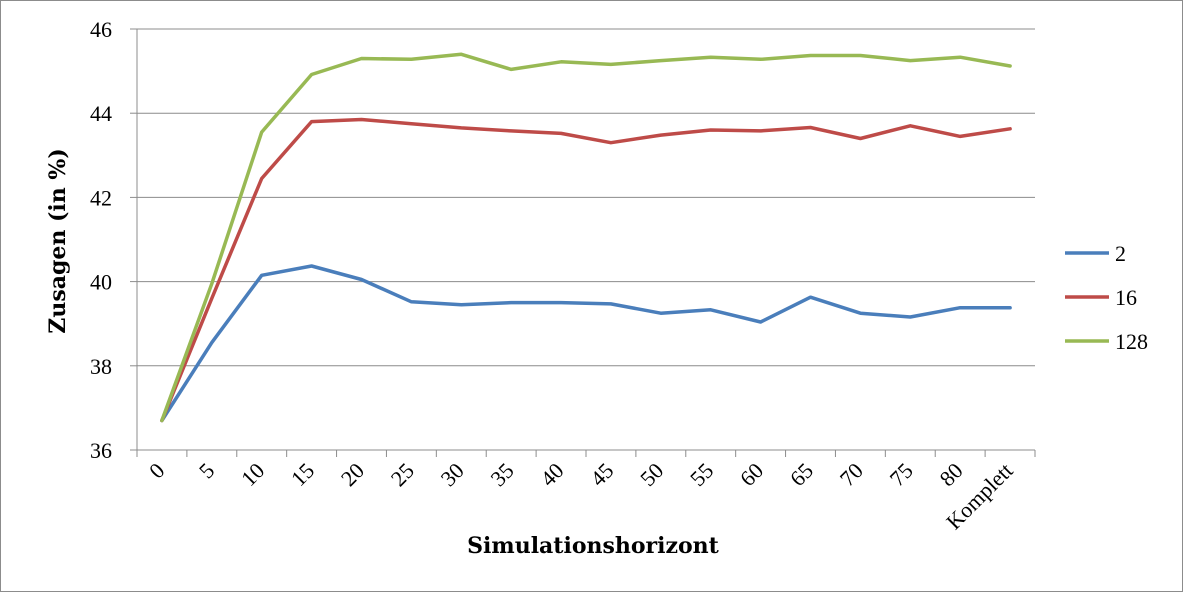 The height and width of the screenshot is (592, 1183). I want to click on x-tick-label: 35, so click(501, 474).